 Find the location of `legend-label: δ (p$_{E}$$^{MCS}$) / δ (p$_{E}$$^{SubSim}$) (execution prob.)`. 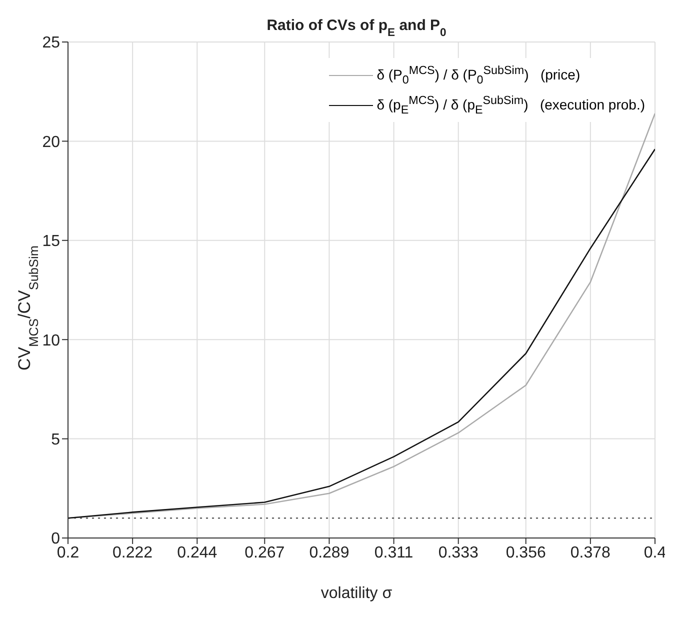

legend-label: δ (p$_{E}$$^{MCS}$) / δ (p$_{E}$$^{SubSim}$) (execution prob.) is located at coordinates (510, 105).